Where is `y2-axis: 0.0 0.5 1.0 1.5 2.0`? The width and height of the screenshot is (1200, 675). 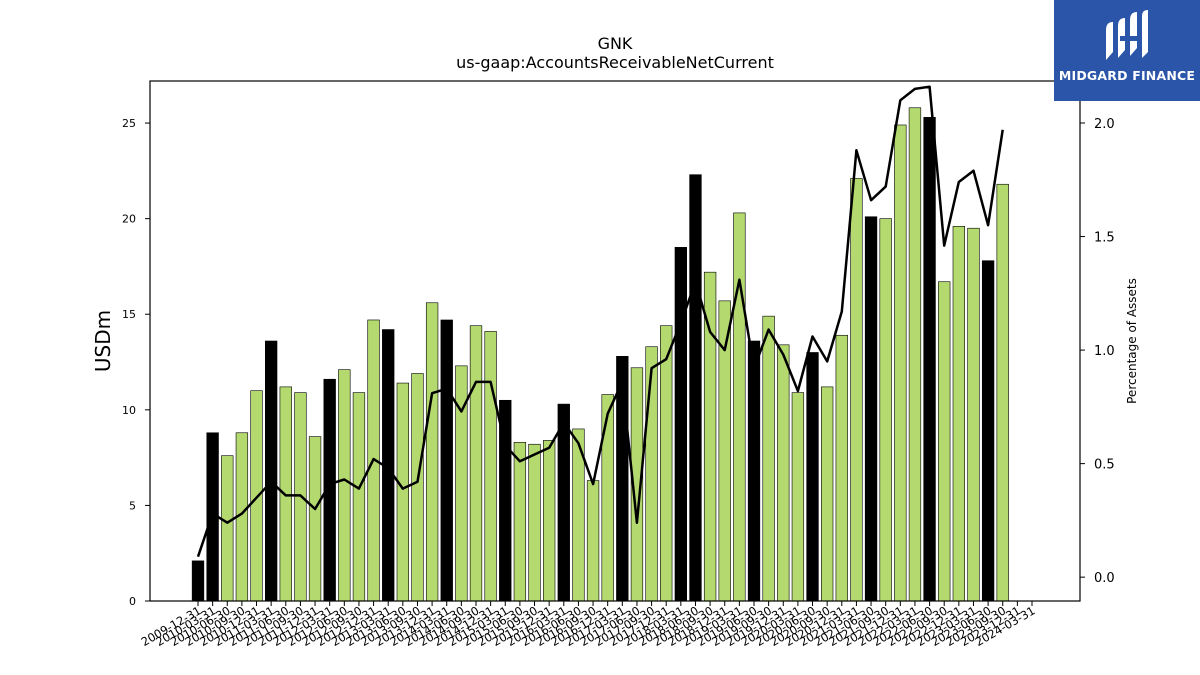
y2-axis: 0.0 0.5 1.0 1.5 2.0 is located at coordinates (1097, 351).